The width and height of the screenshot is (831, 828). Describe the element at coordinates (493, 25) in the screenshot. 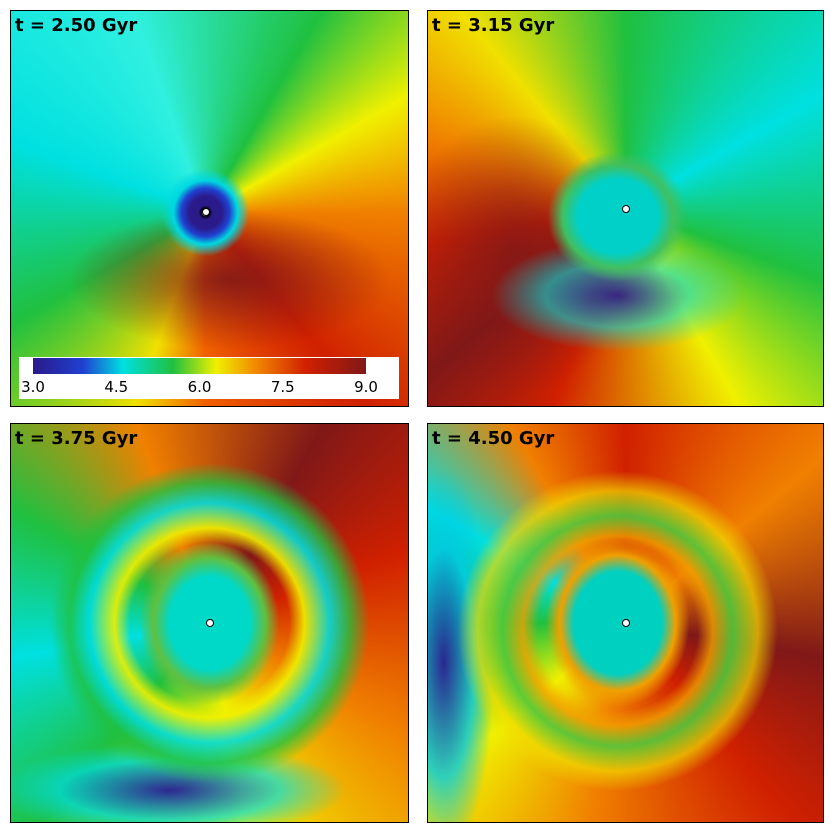

I see `panel-label: t = 3.15 Gyr` at that location.